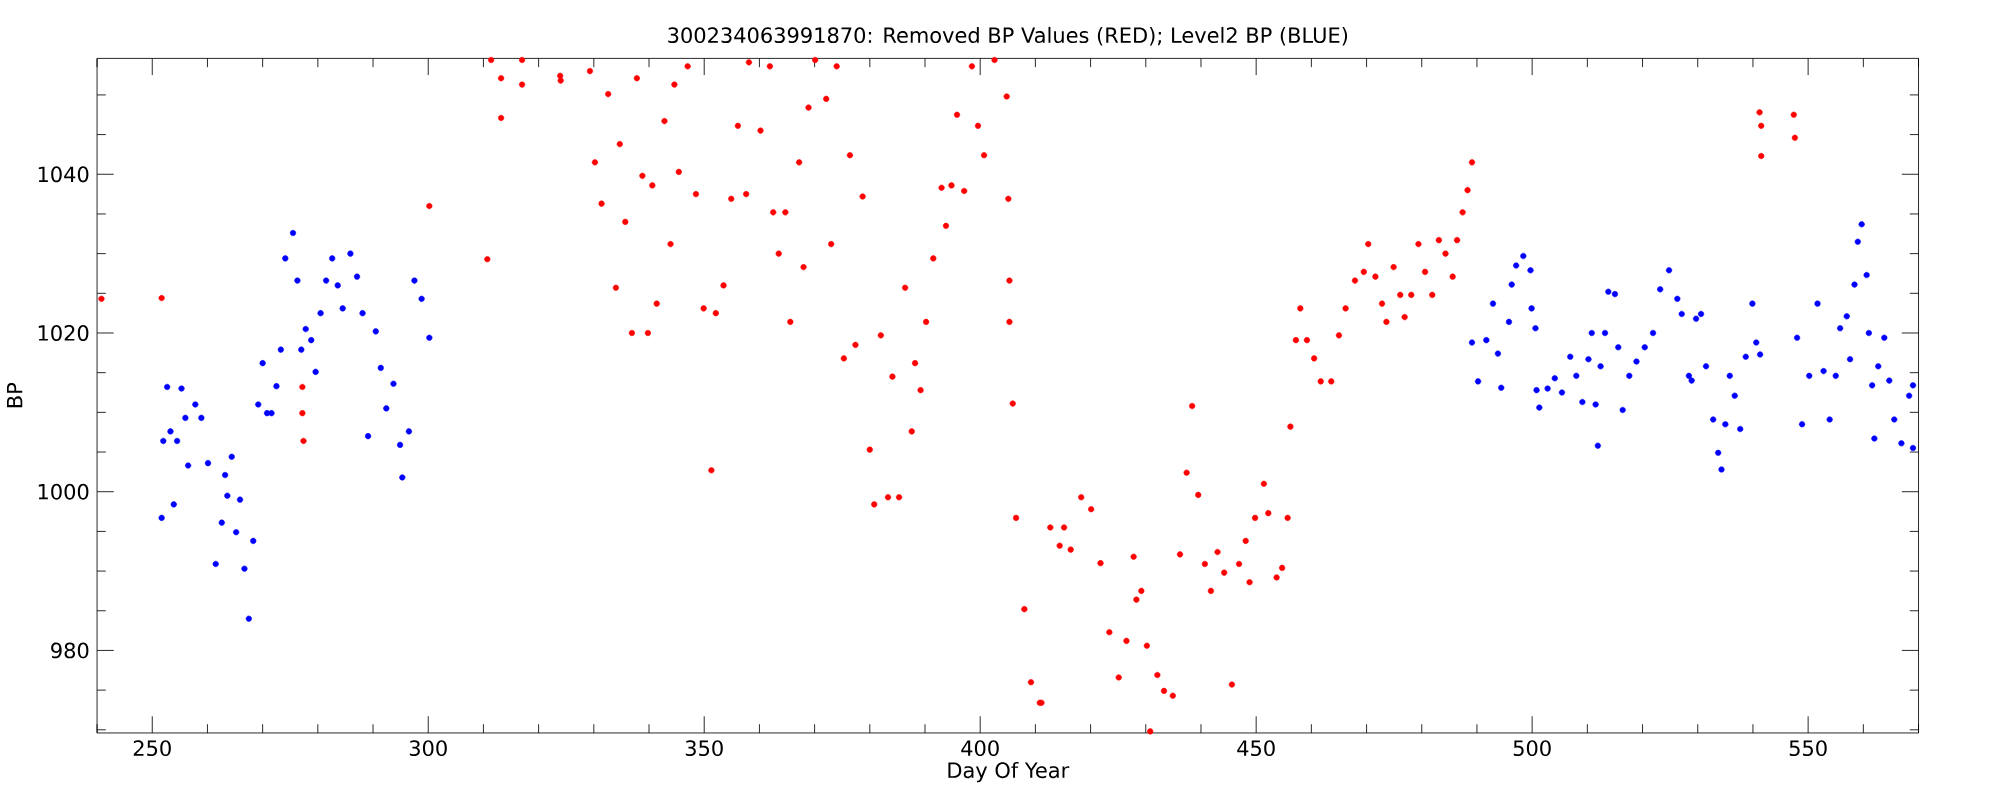 This screenshot has width=2000, height=795. What do you see at coordinates (704, 748) in the screenshot?
I see `x-tick-label: 350` at bounding box center [704, 748].